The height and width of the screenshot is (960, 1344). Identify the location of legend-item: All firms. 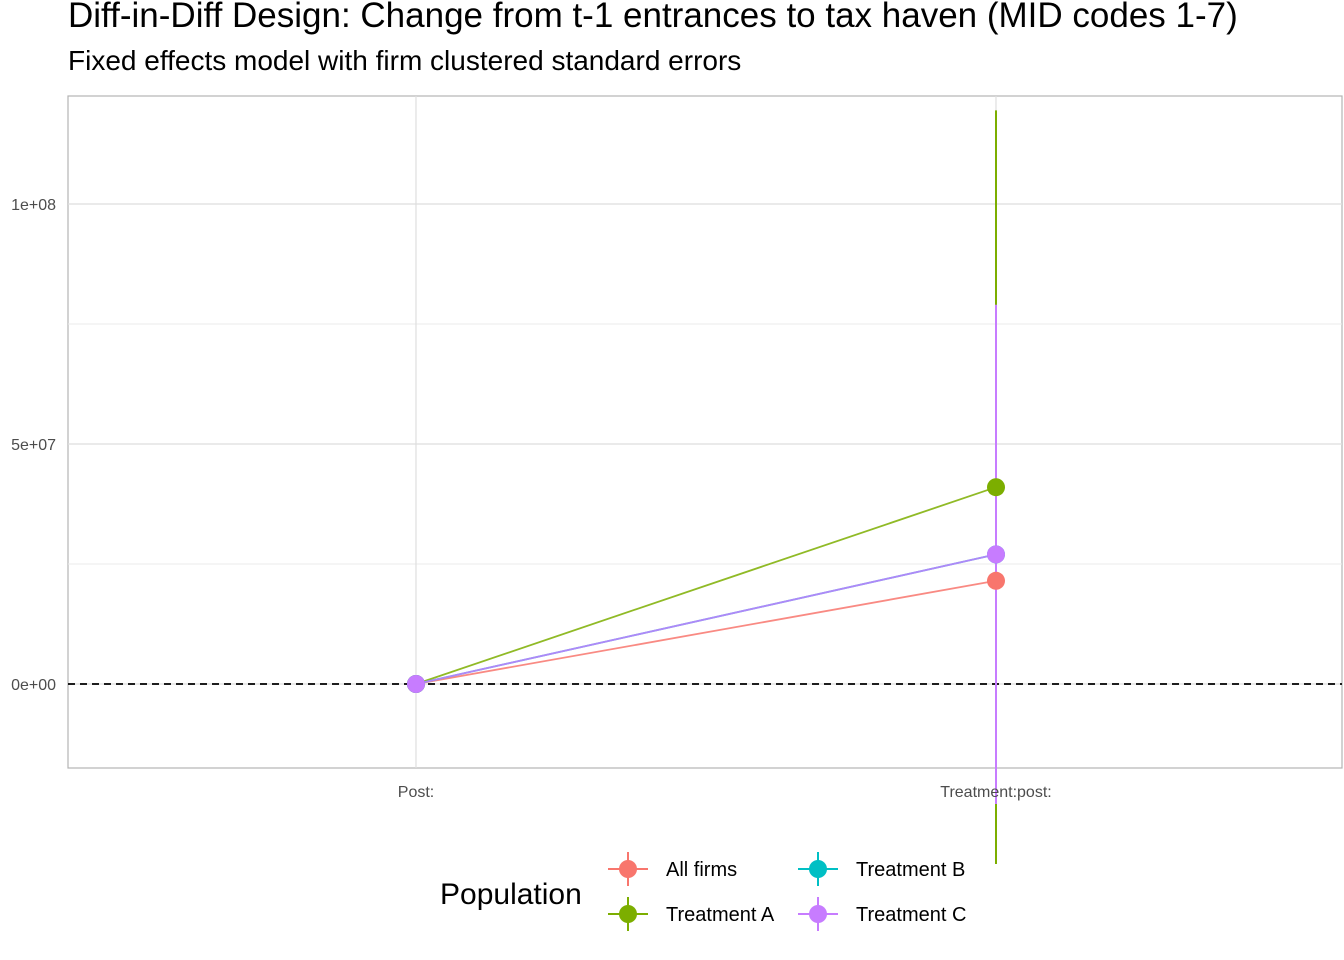
(672, 869).